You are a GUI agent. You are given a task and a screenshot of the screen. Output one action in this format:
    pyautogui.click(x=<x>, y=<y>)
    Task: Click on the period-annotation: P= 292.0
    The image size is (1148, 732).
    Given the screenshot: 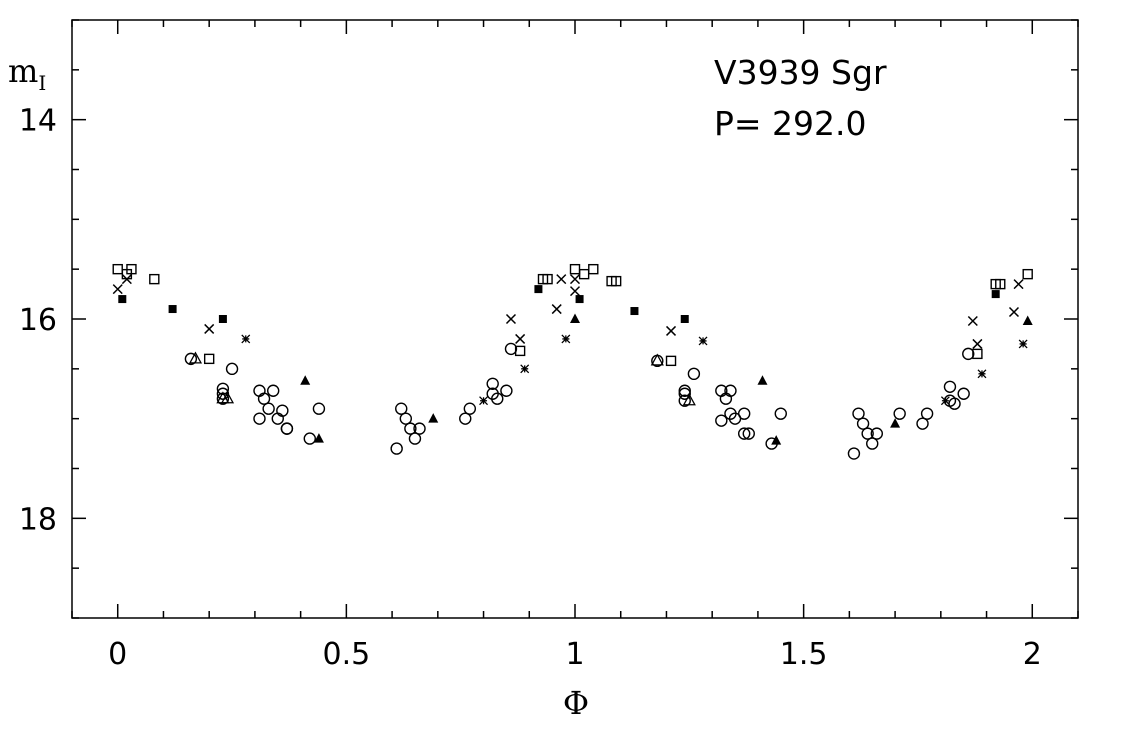 What is the action you would take?
    pyautogui.click(x=790, y=123)
    